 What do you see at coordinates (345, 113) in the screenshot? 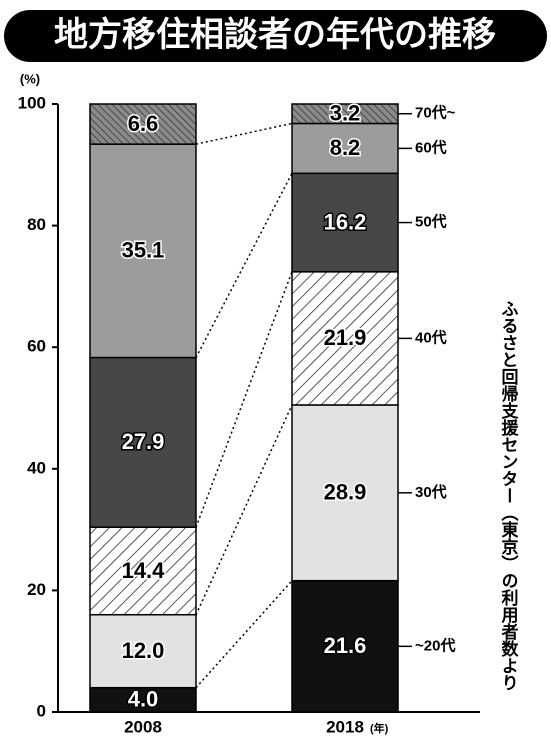
I see `data-label: 3.2` at bounding box center [345, 113].